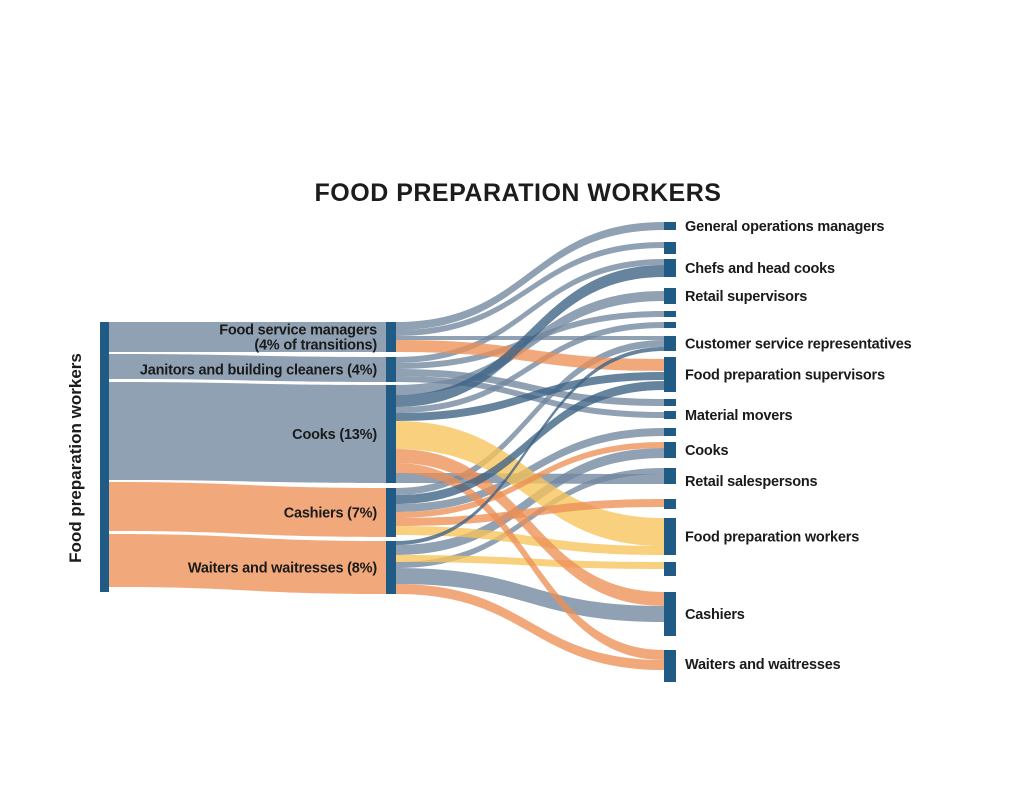  Describe the element at coordinates (670, 450) in the screenshot. I see `node-r-cooks` at that location.